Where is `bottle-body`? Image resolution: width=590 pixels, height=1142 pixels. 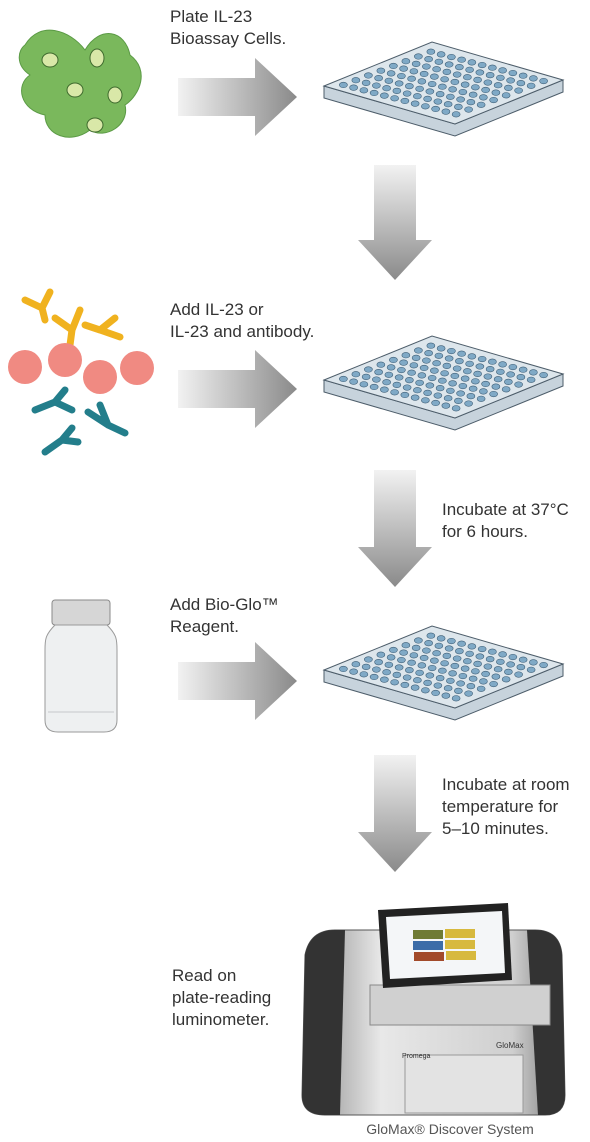 bottle-body is located at coordinates (81, 678).